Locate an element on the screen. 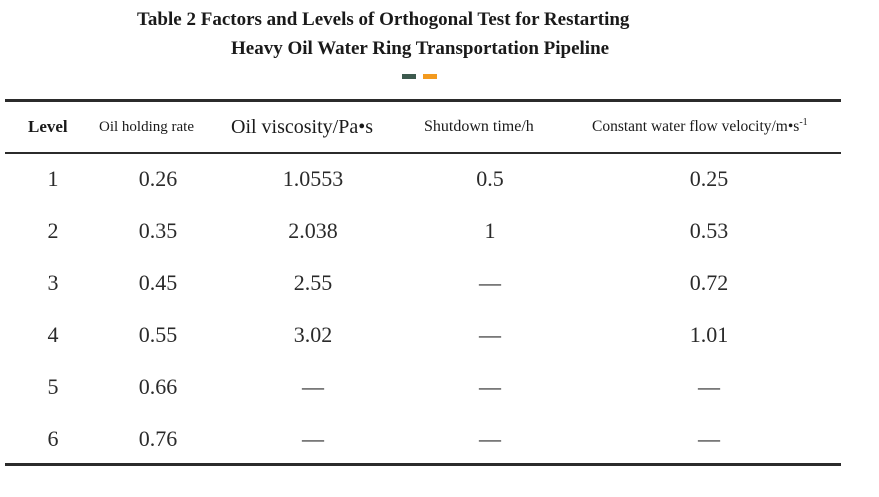  header-water-flow-velocity: Constant water flow velocity/m•s-1 is located at coordinates (700, 127).